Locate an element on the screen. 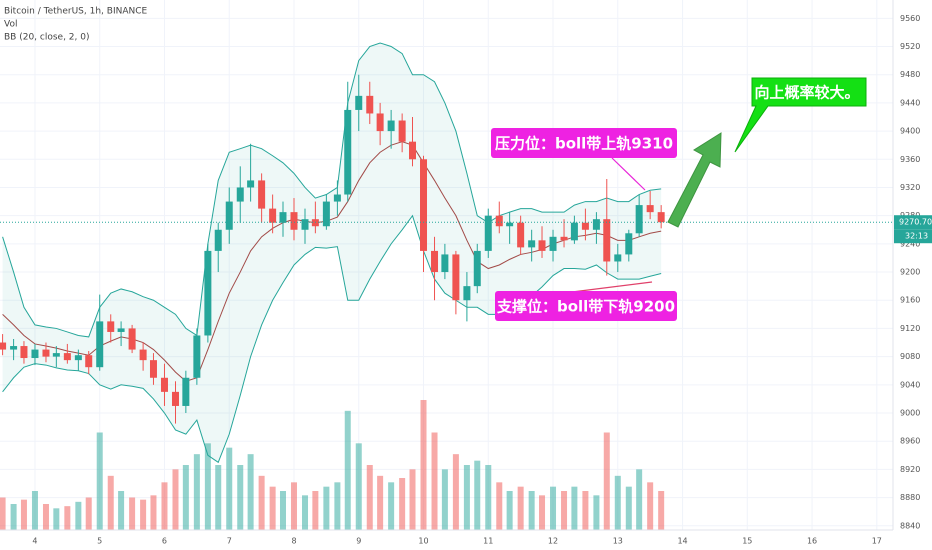 The image size is (932, 550). countdown-tag is located at coordinates (913, 236).